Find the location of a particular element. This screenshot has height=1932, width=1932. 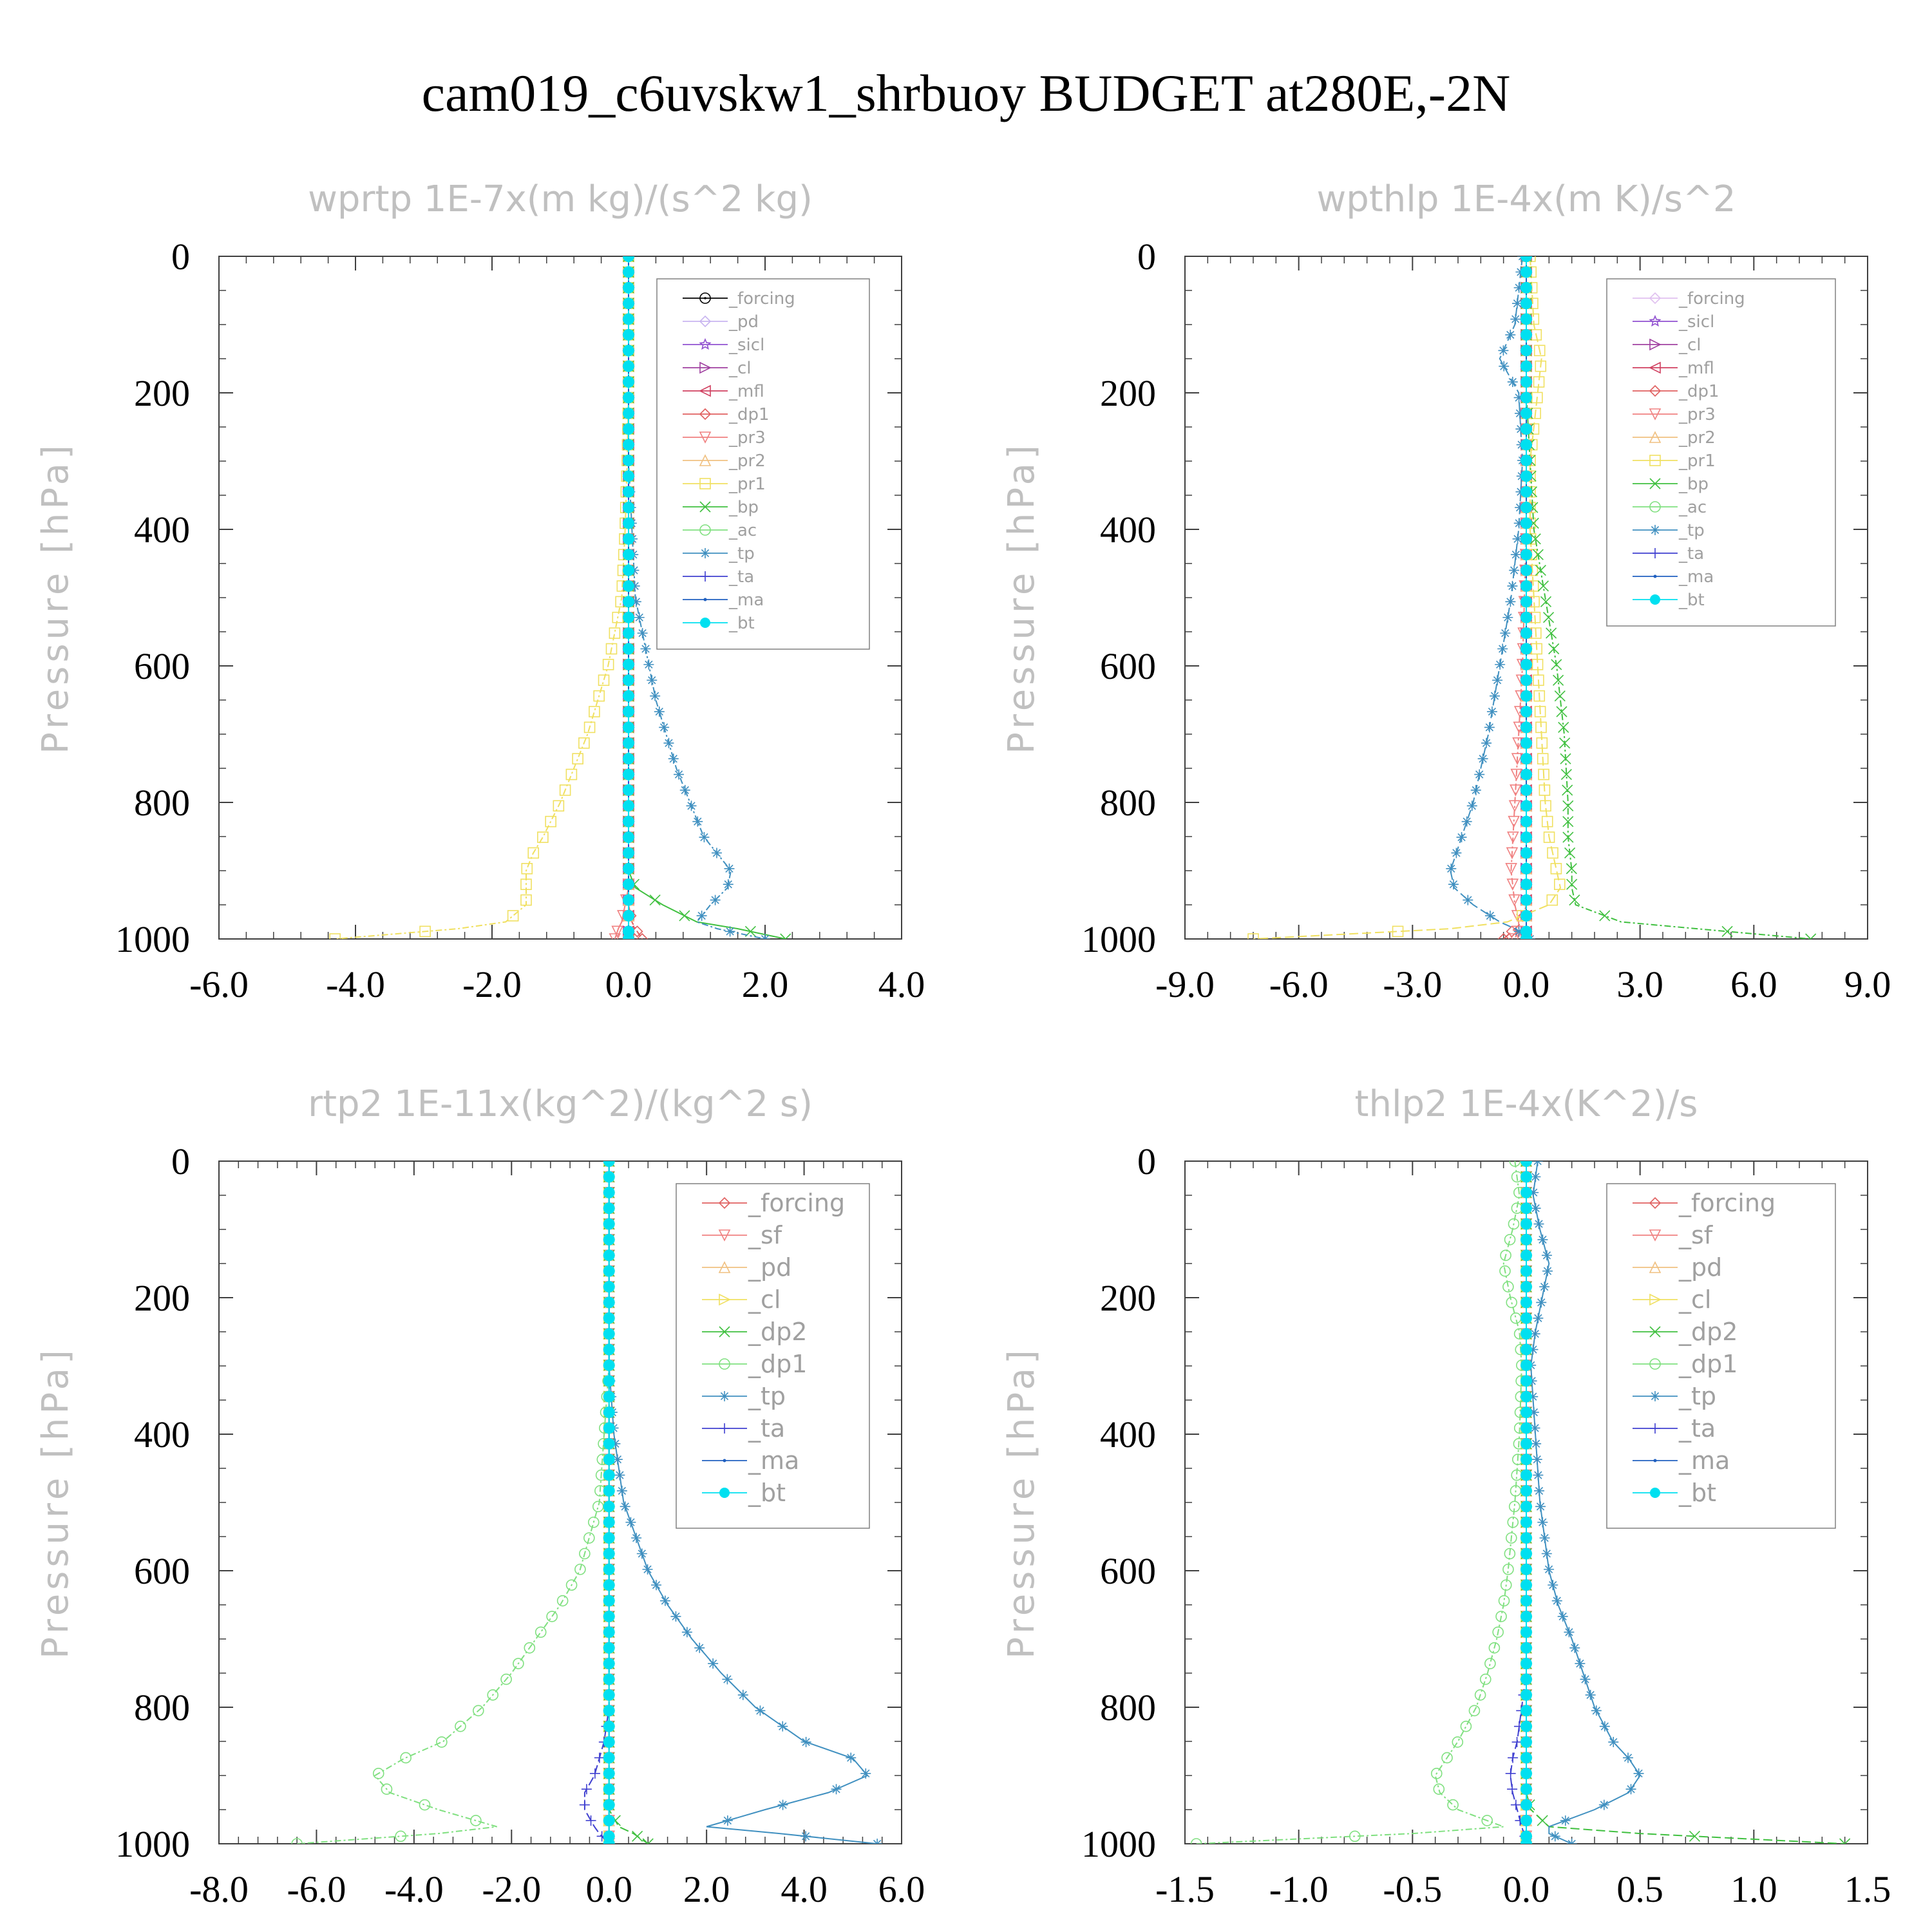

legend-label: _pd is located at coordinates (770, 1267).